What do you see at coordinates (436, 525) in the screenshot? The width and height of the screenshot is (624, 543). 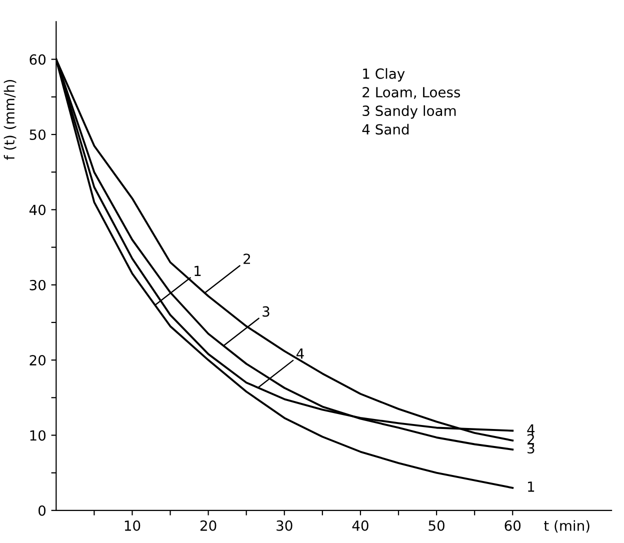 I see `x-tick-label: 50` at bounding box center [436, 525].